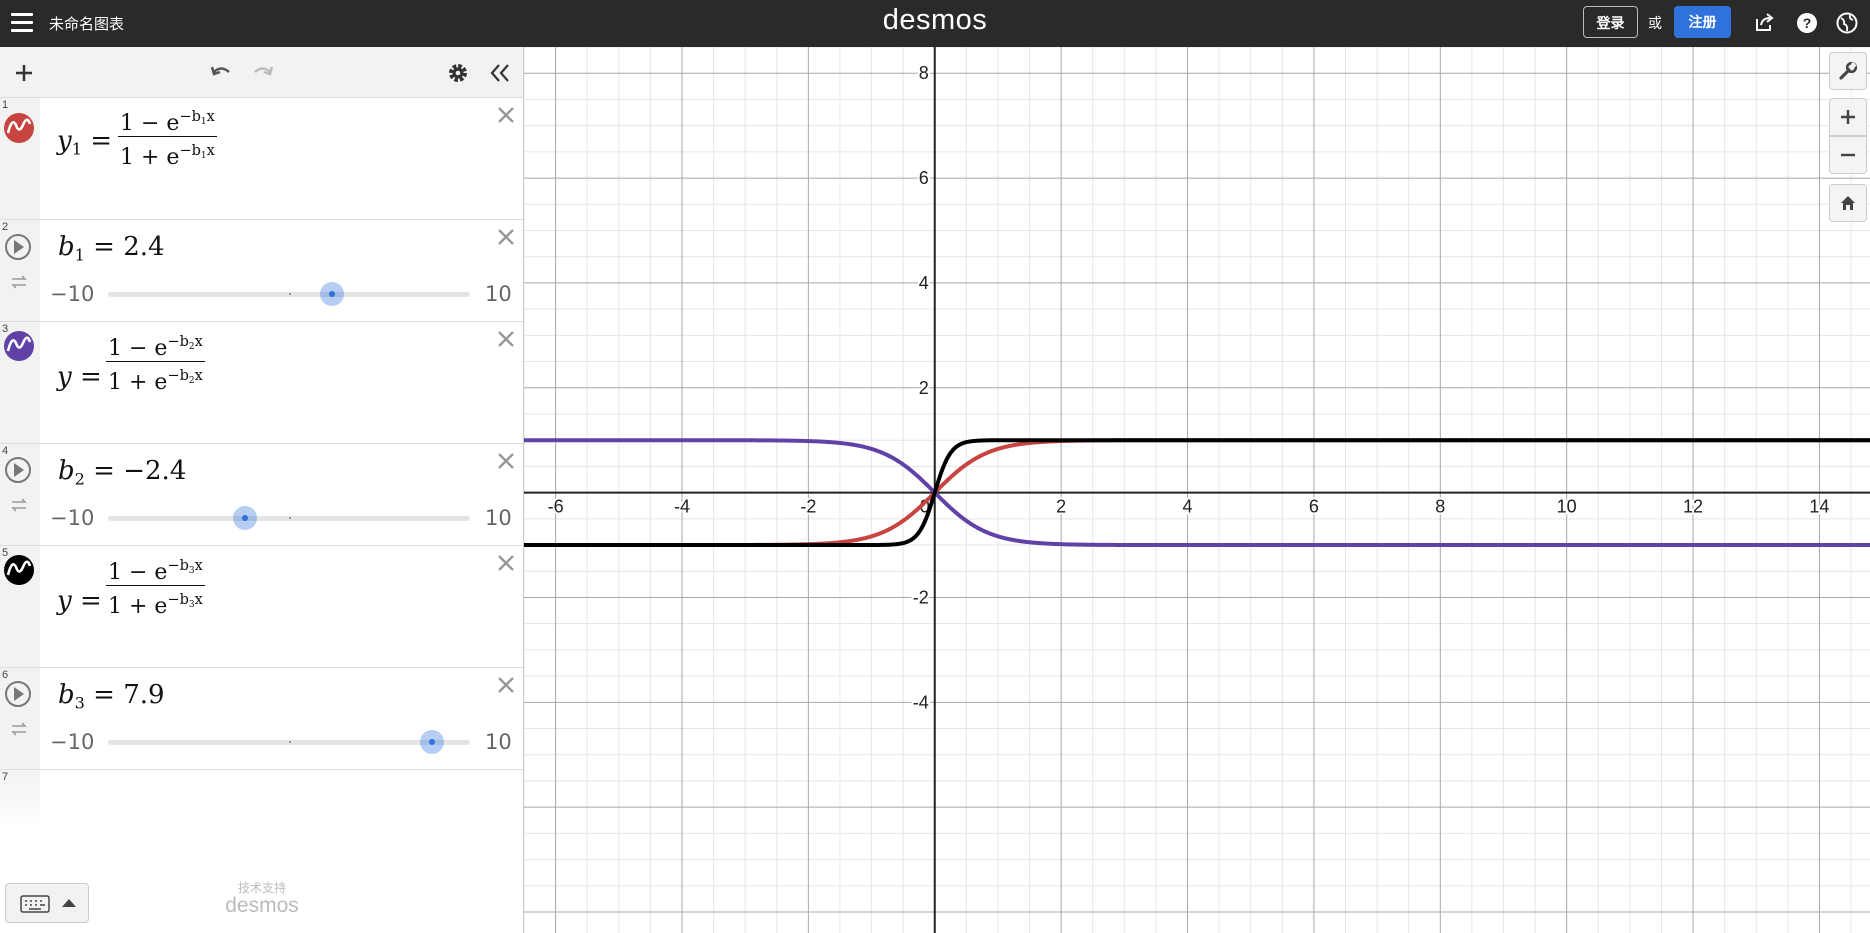 The width and height of the screenshot is (1870, 933). I want to click on expression-index: 2, so click(5, 227).